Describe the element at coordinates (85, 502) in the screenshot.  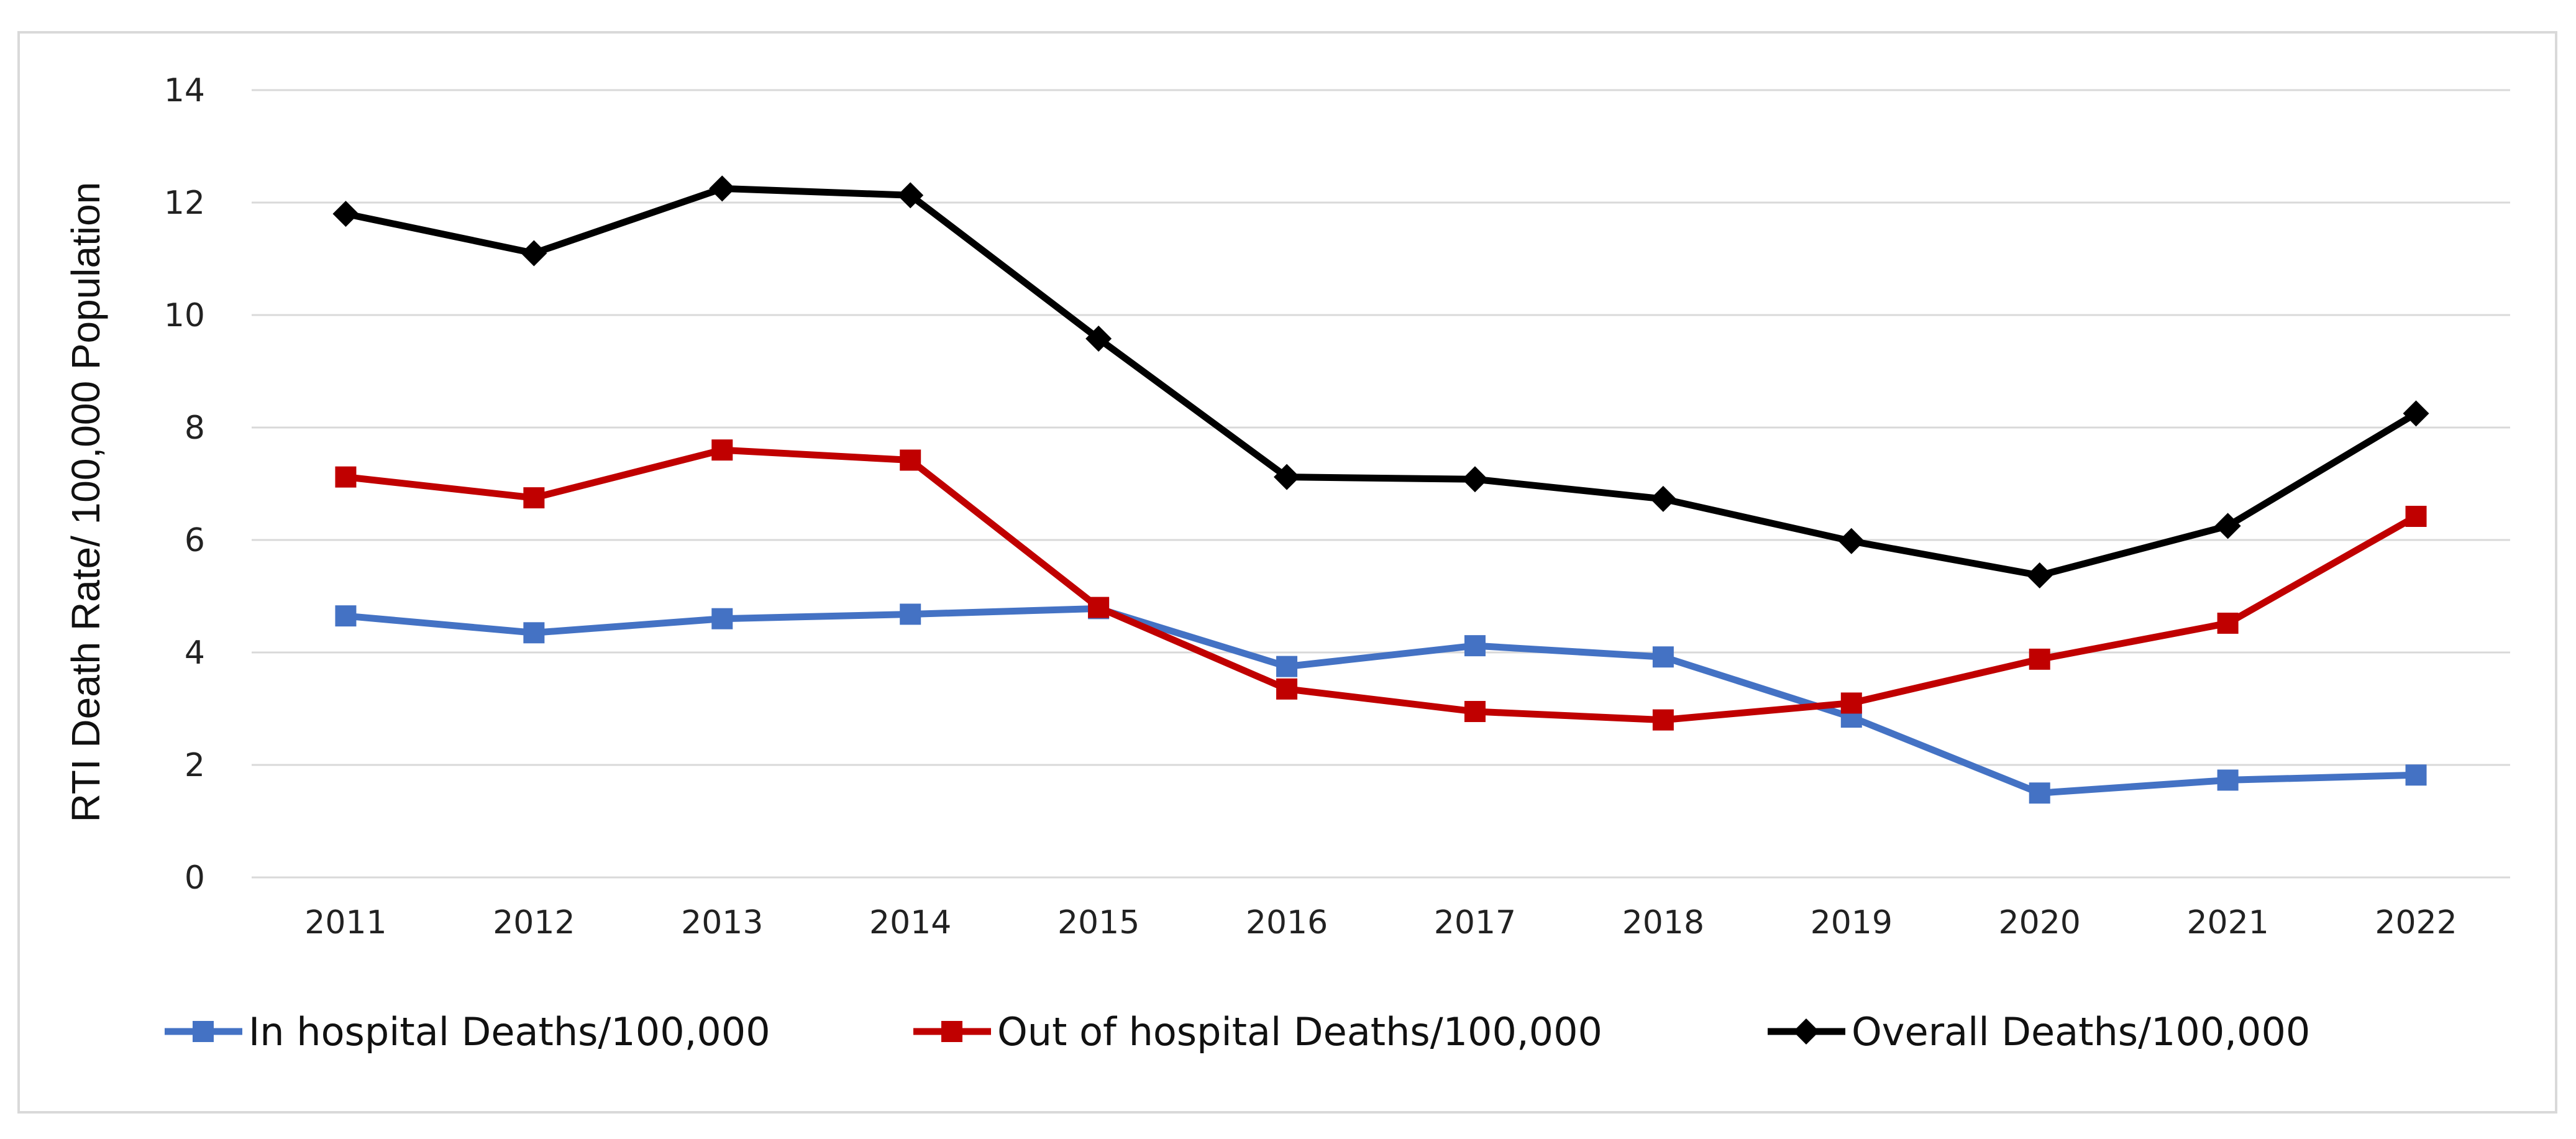
I see `y-axis-title: RTI Death Rate/ 100,000 Population` at that location.